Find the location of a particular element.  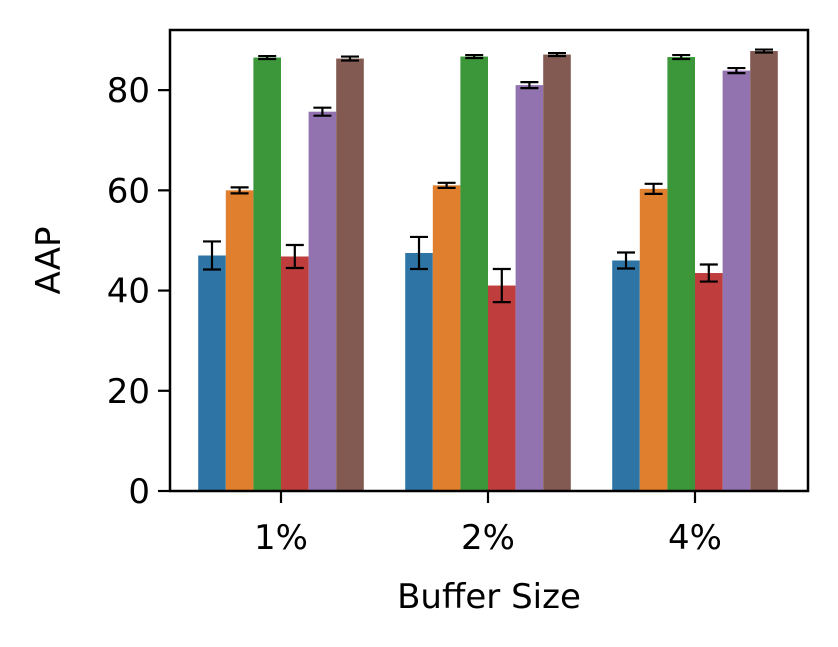

x-tick-label: 4% is located at coordinates (695, 538).